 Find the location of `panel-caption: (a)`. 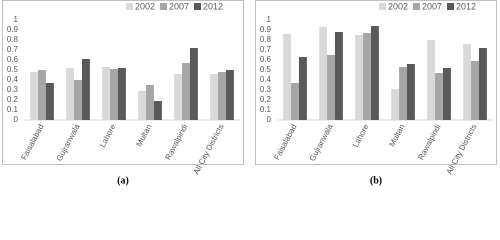

panel-caption: (a) is located at coordinates (123, 180).